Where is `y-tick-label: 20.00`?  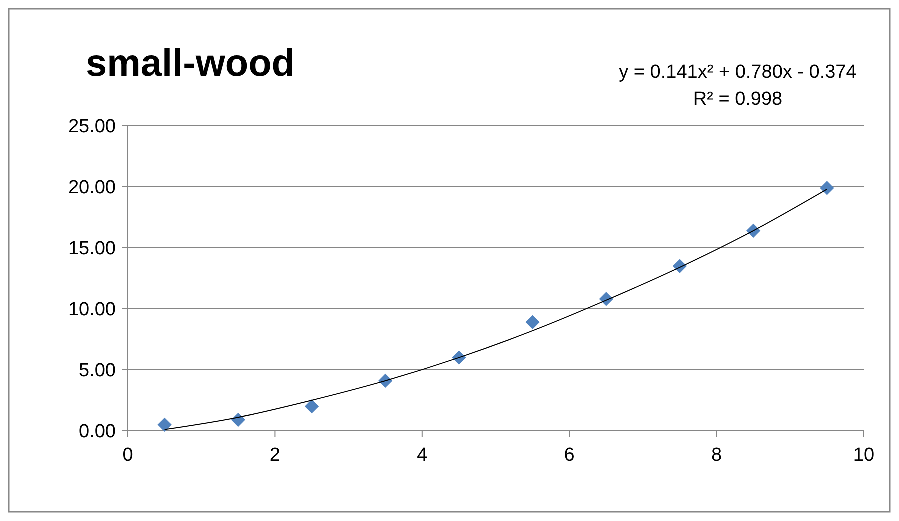 y-tick-label: 20.00 is located at coordinates (92, 188).